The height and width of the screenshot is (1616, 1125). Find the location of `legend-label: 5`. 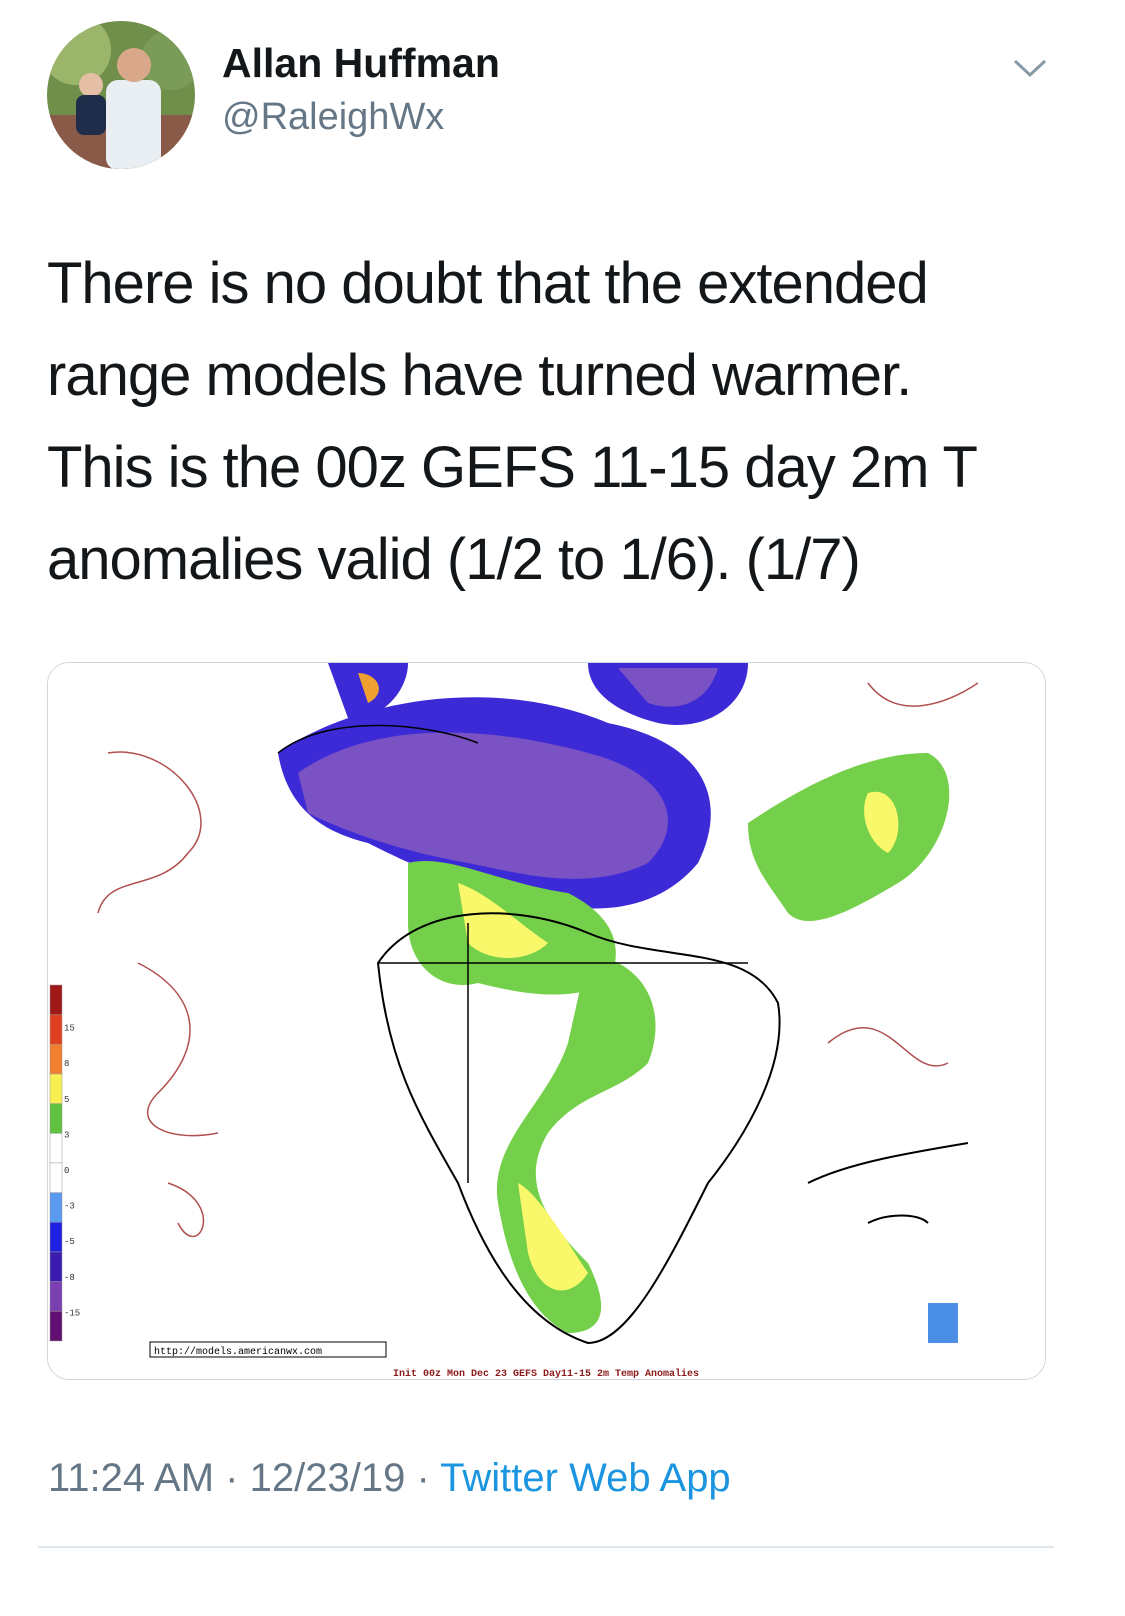

legend-label: 5 is located at coordinates (66, 1100).